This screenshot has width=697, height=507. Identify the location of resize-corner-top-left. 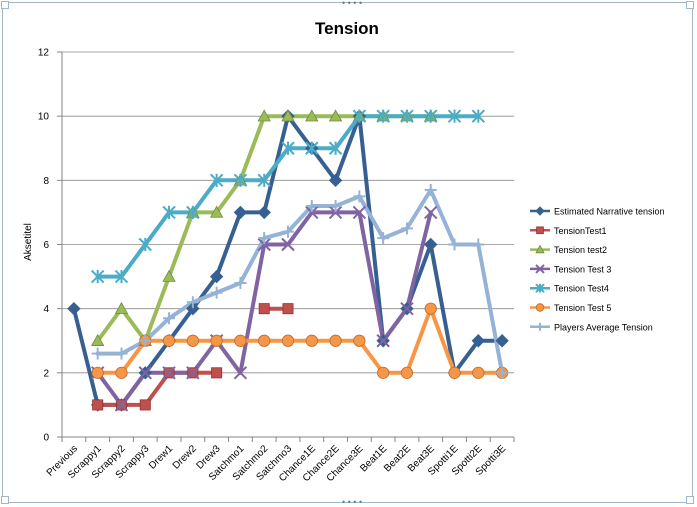
(5, 5).